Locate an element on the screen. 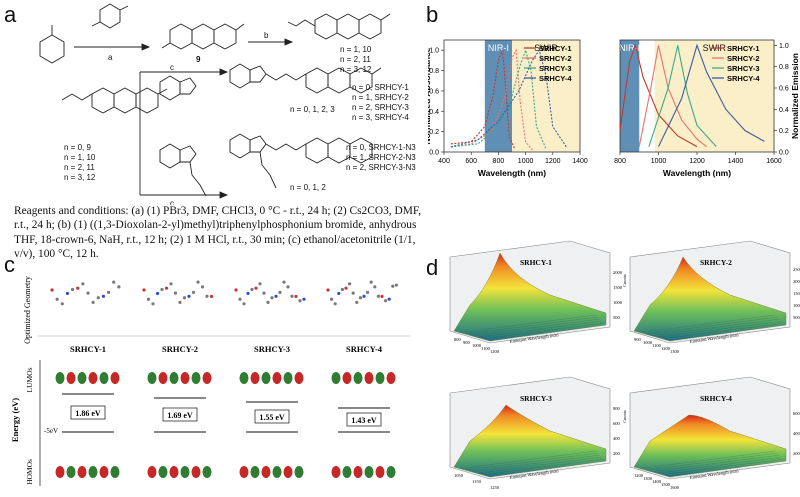 The height and width of the screenshot is (497, 800). n3-label-3: n = 2, SRHCY-3-N3 is located at coordinates (381, 167).